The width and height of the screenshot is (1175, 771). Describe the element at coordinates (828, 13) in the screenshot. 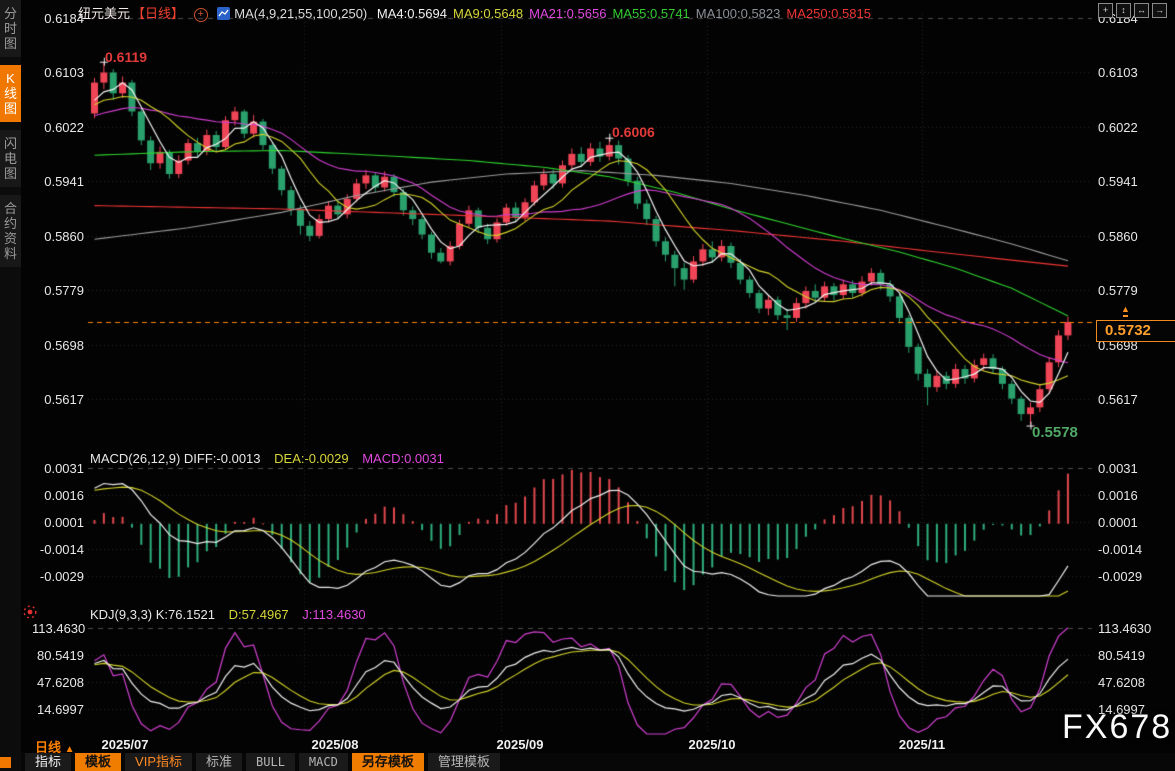

I see `ma-value: MA250:0.5815` at that location.